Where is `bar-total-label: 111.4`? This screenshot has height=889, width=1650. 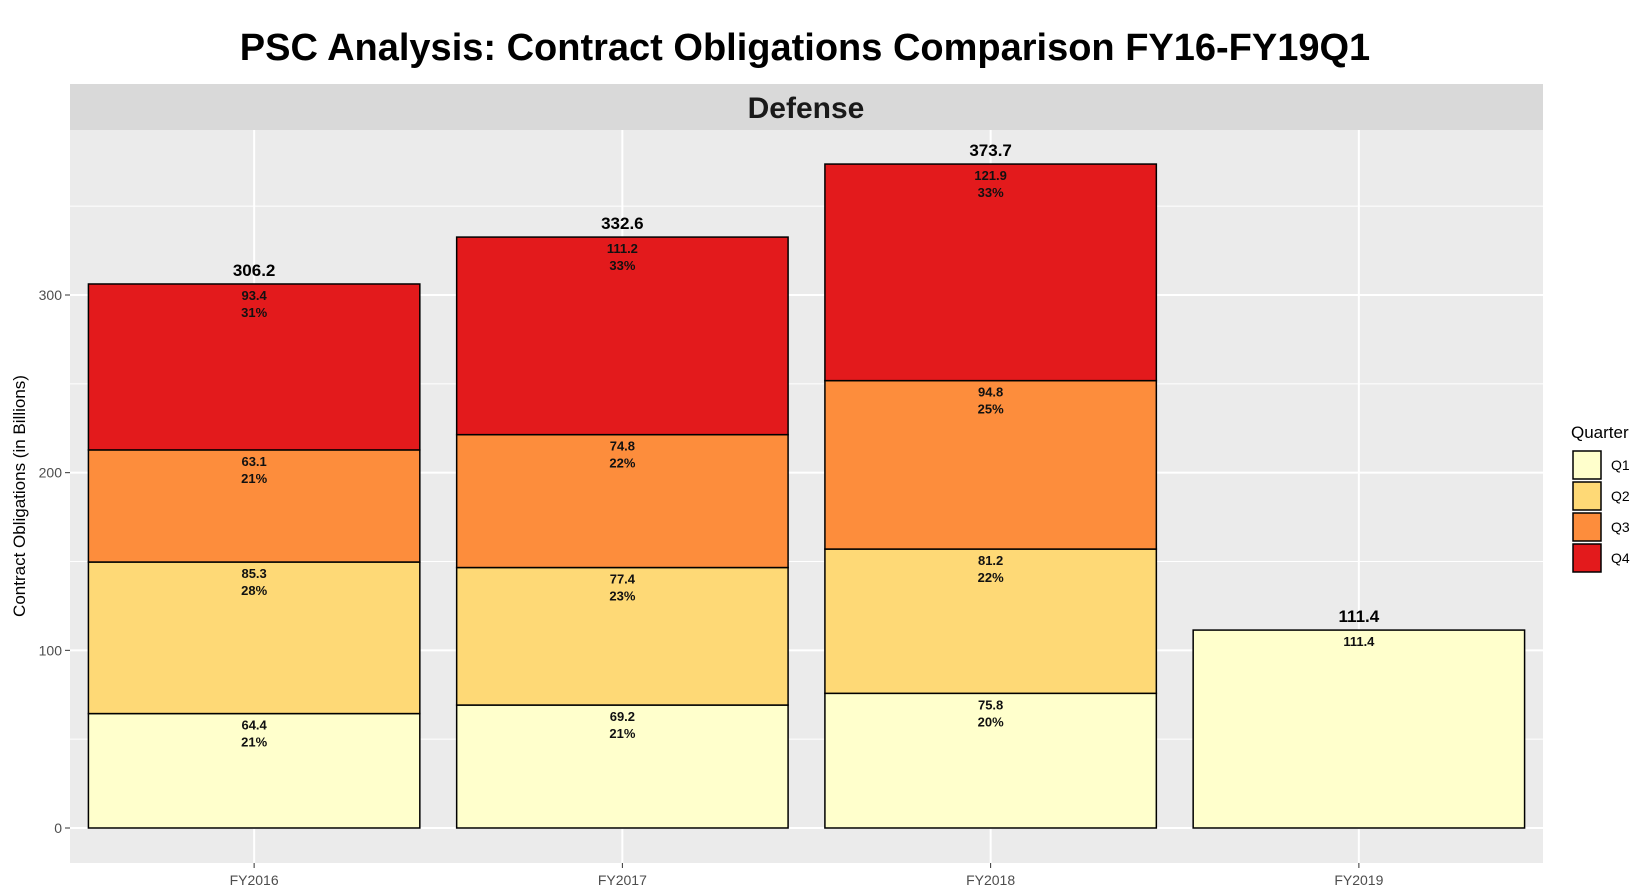
bar-total-label: 111.4 is located at coordinates (1359, 616).